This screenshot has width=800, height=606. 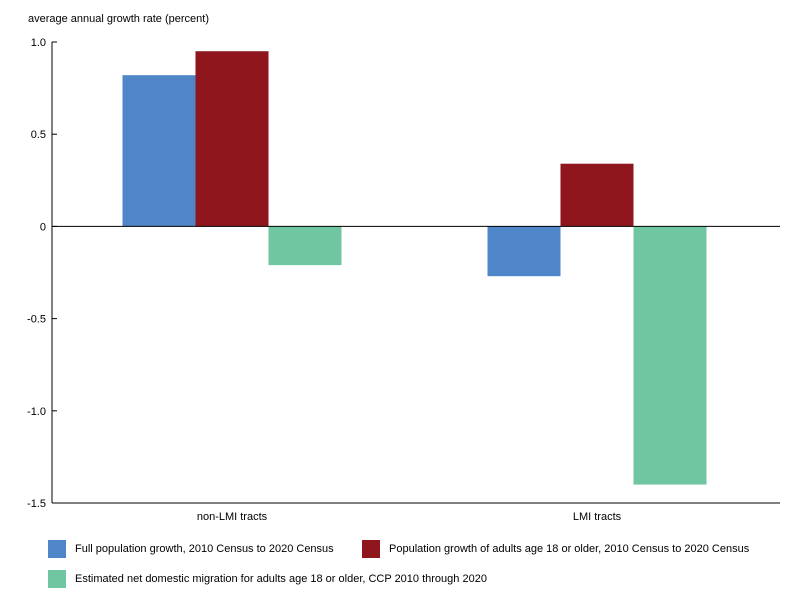 I want to click on y-tick-label: 0, so click(x=43, y=227).